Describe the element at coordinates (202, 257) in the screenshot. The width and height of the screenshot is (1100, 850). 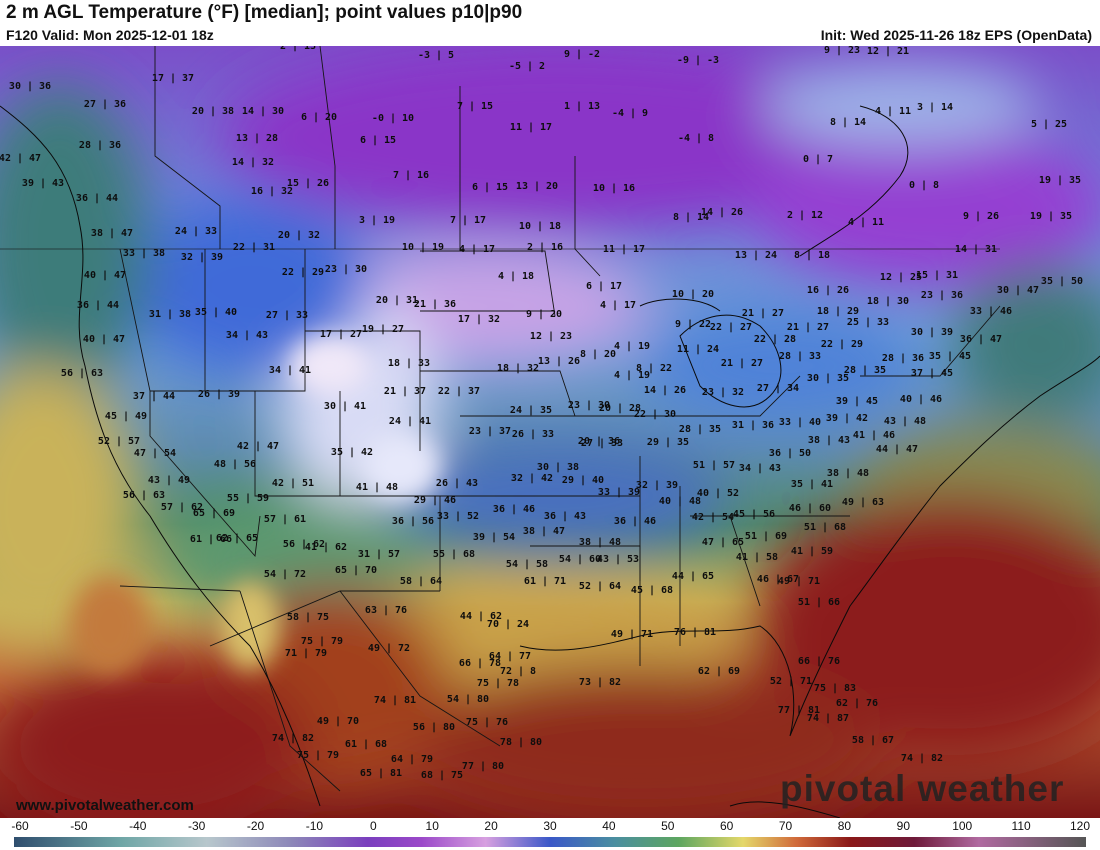
I see `point-value-label: 32 | 39` at that location.